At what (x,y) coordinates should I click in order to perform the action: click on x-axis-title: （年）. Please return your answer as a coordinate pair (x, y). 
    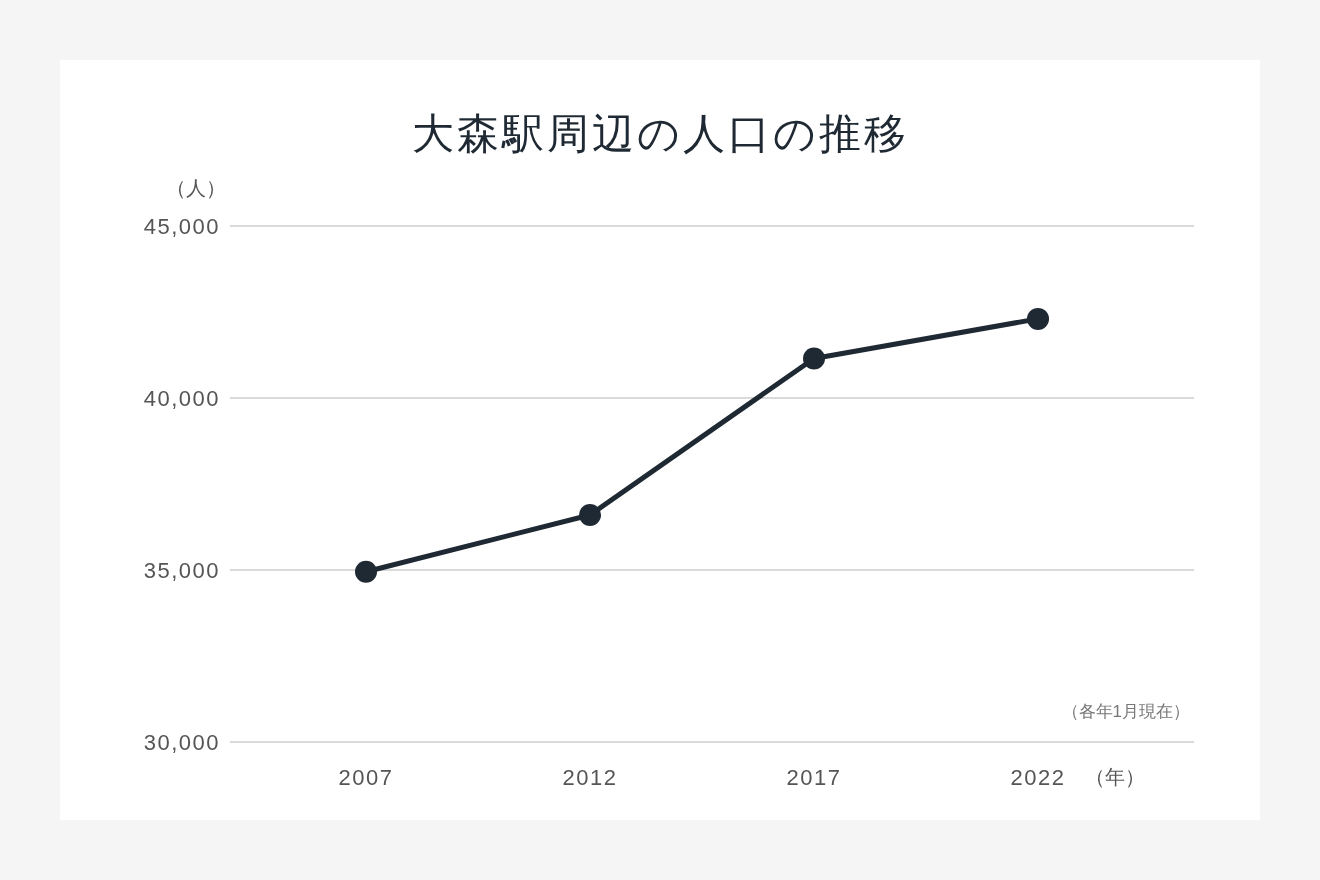
    Looking at the image, I should click on (1115, 777).